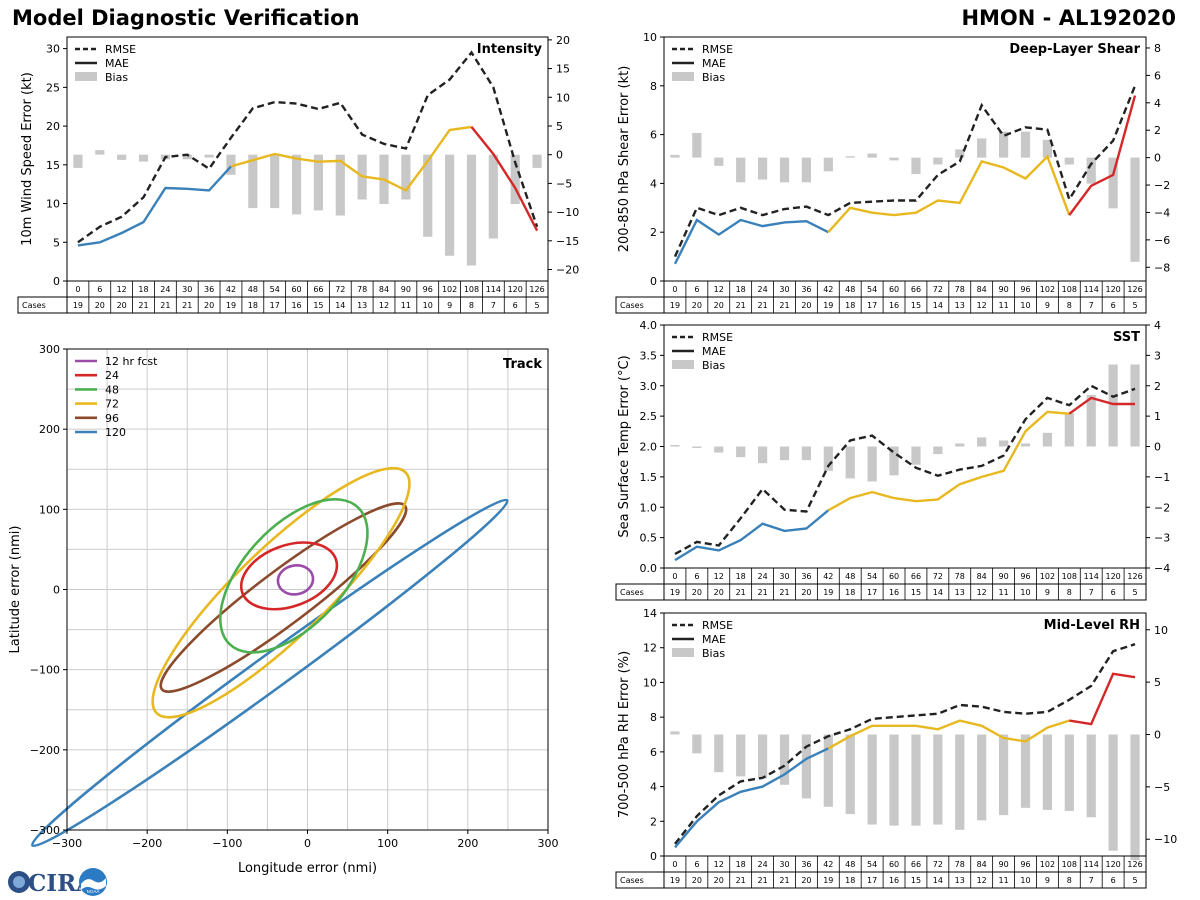 The height and width of the screenshot is (900, 1200). What do you see at coordinates (1068, 18) in the screenshot?
I see `storm-id-title: HMON - AL192020` at bounding box center [1068, 18].